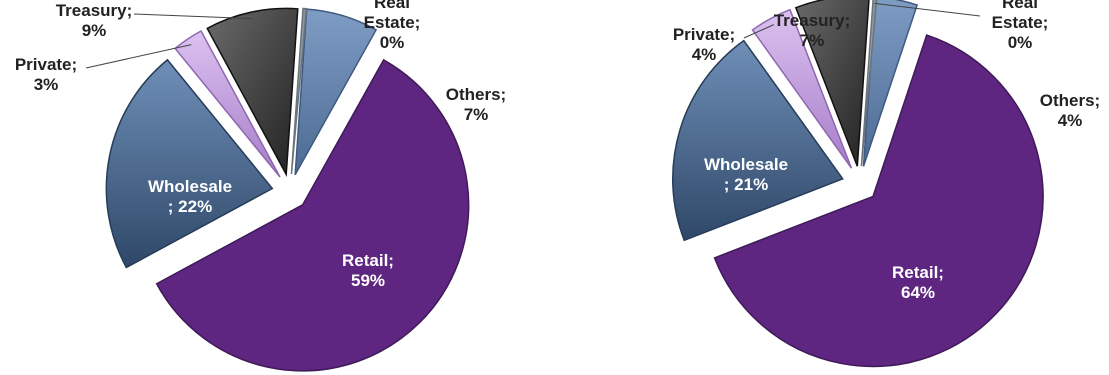 This screenshot has height=375, width=1109. I want to click on pie-1-label-line: Retail;, so click(368, 260).